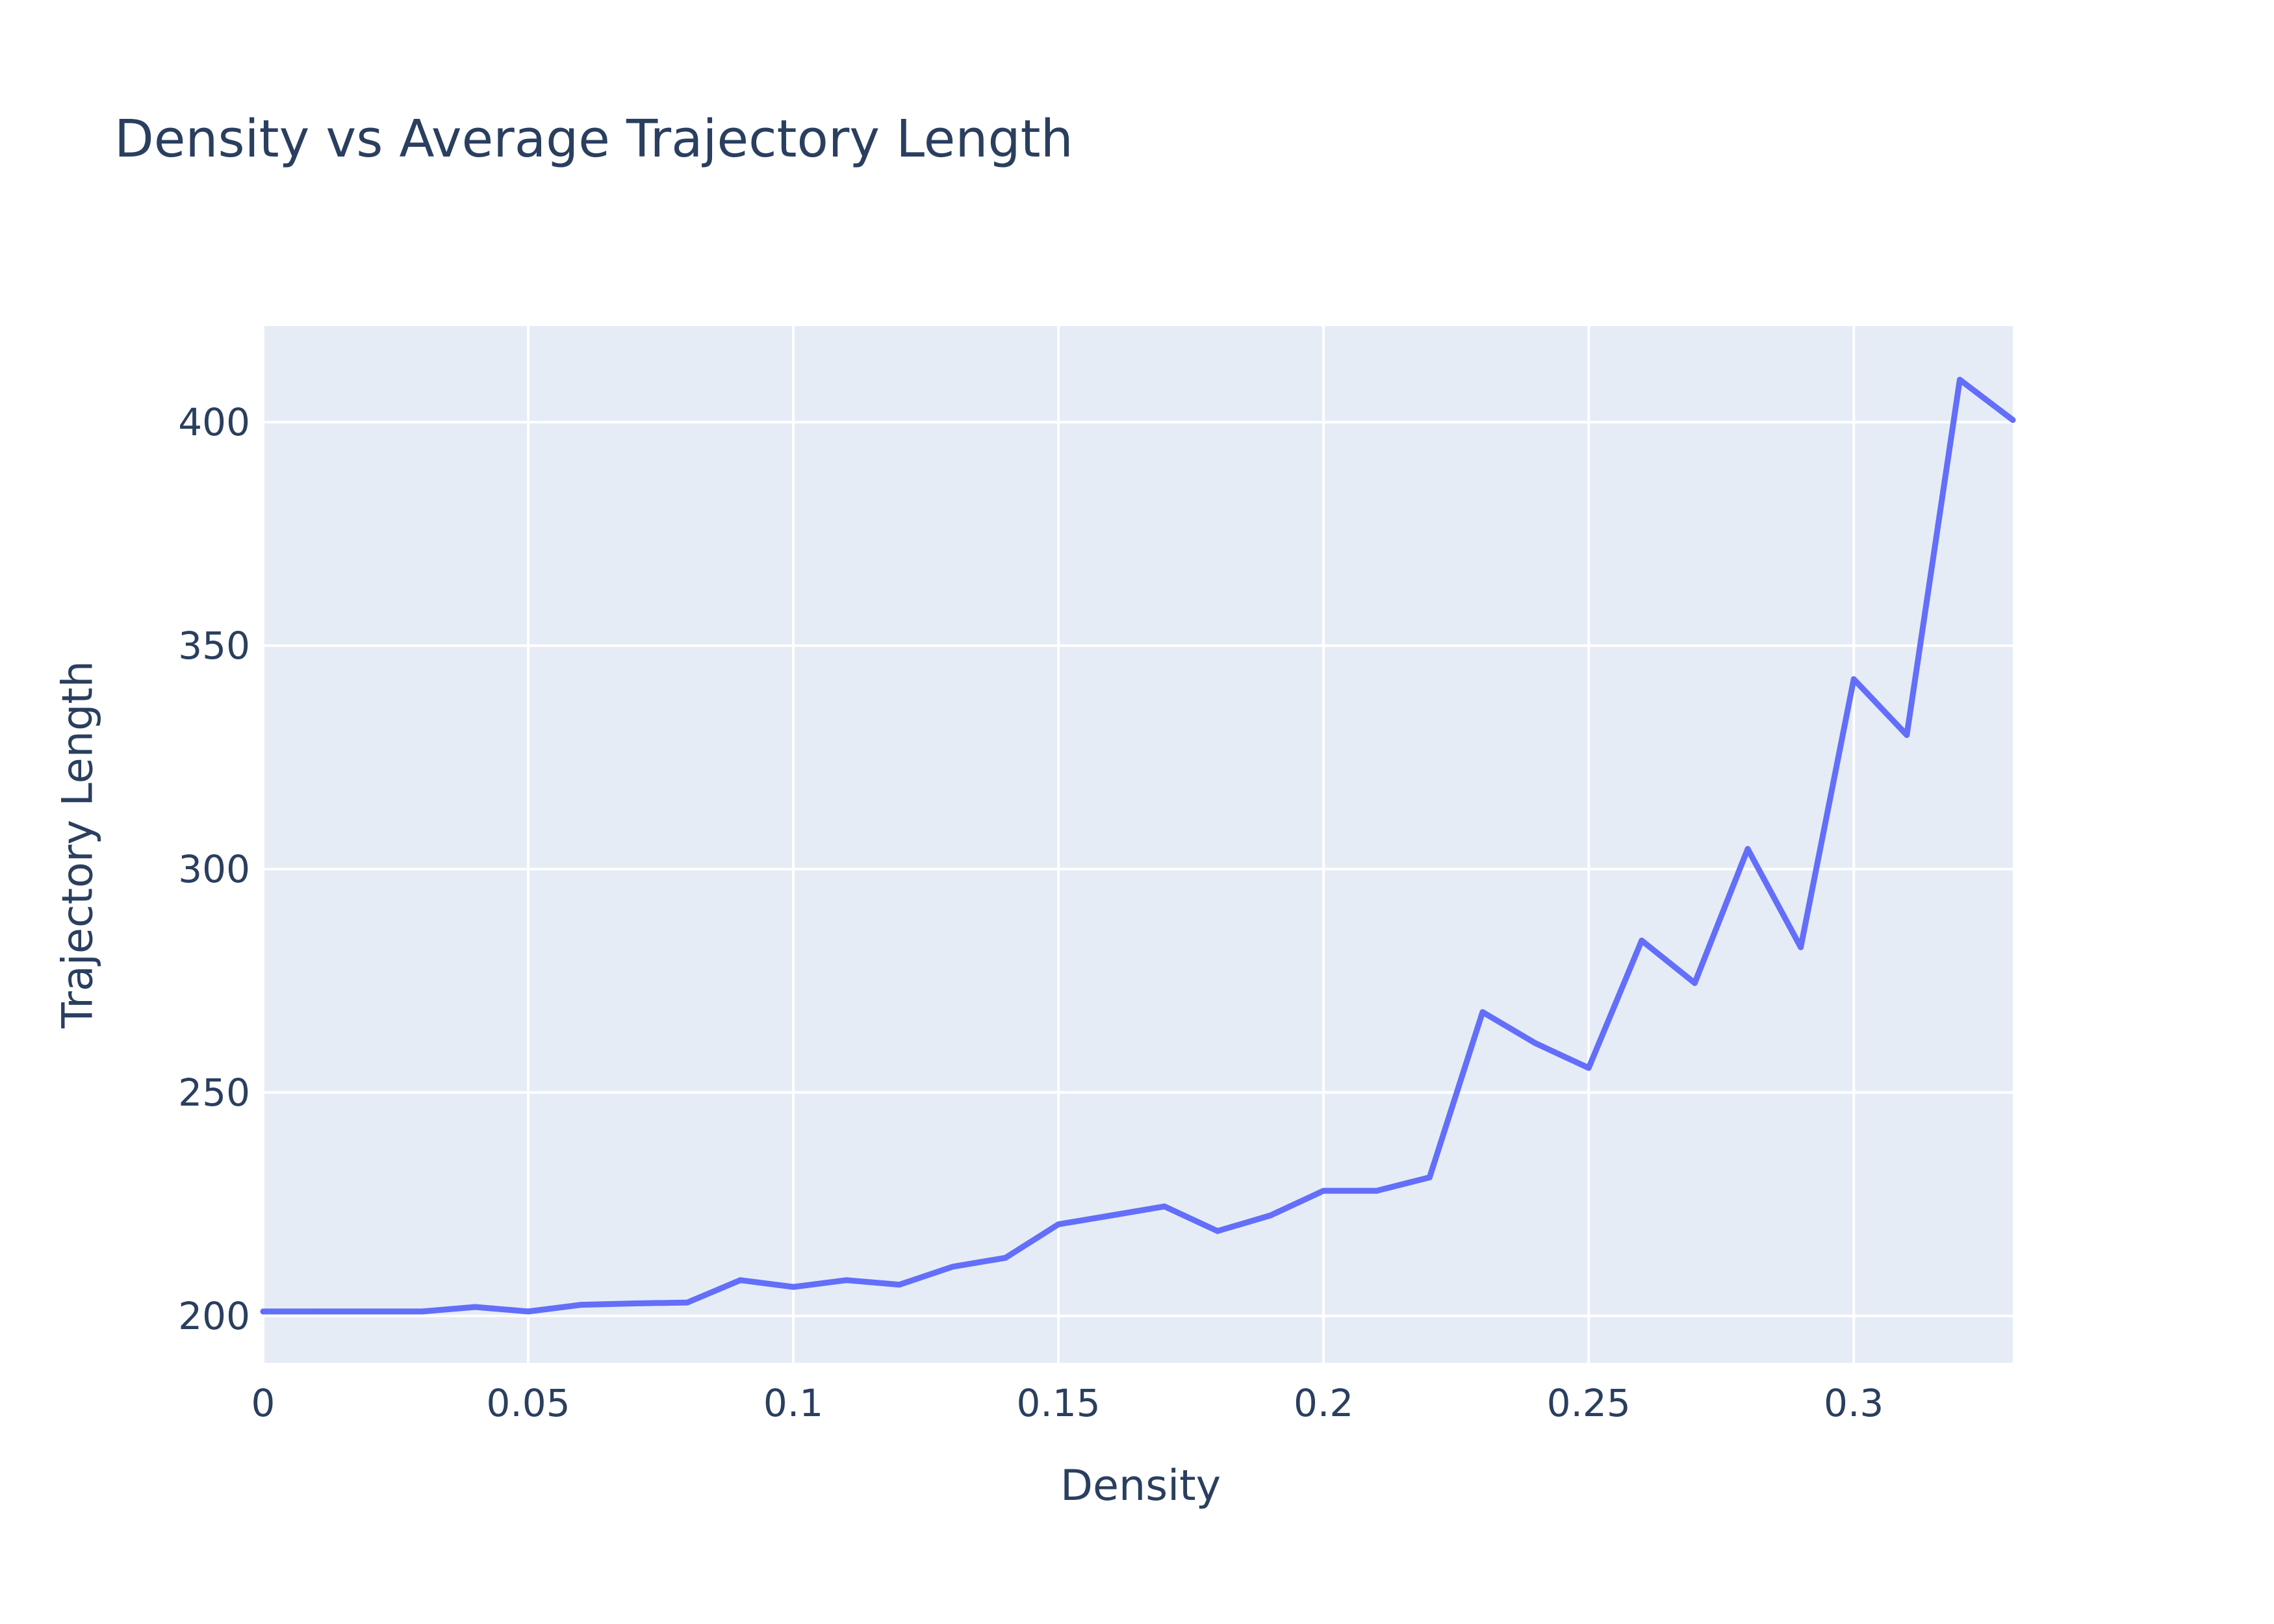 The height and width of the screenshot is (1624, 2274). I want to click on y-tick-label: 350, so click(214, 646).